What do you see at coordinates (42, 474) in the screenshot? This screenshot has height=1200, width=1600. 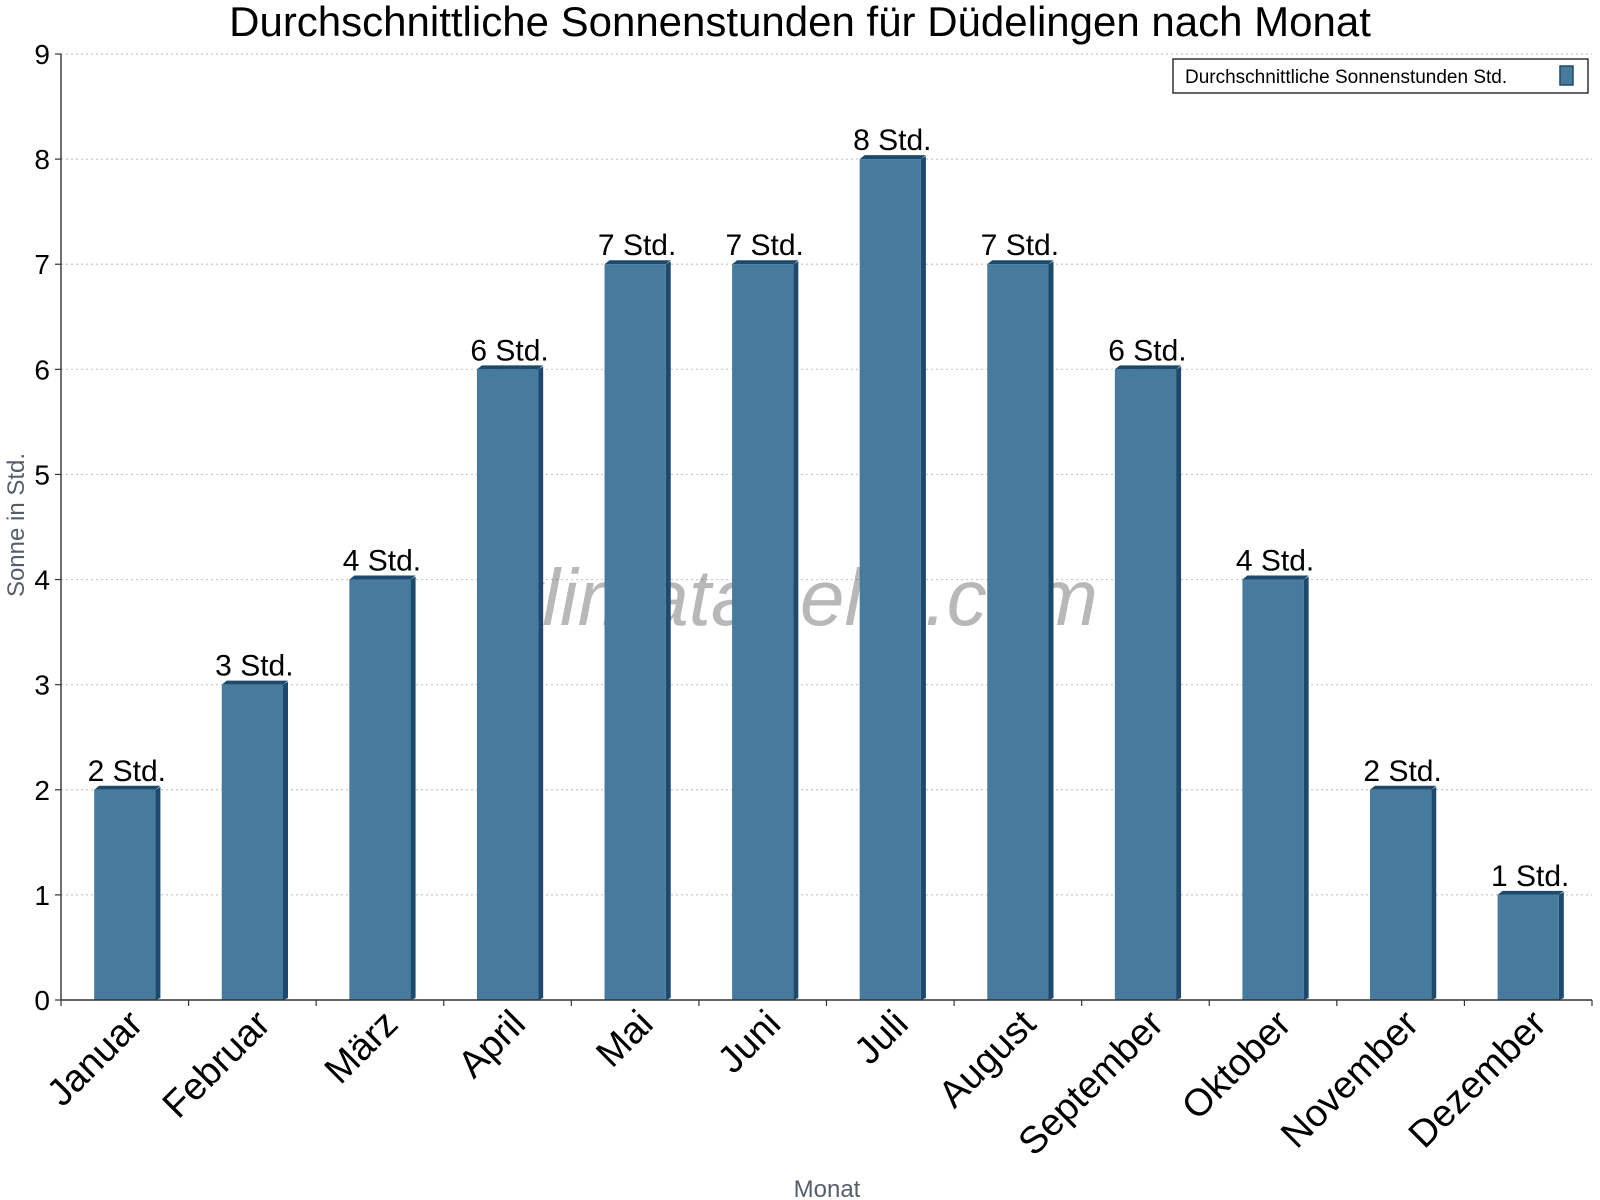 I see `y-tick-label: 5` at bounding box center [42, 474].